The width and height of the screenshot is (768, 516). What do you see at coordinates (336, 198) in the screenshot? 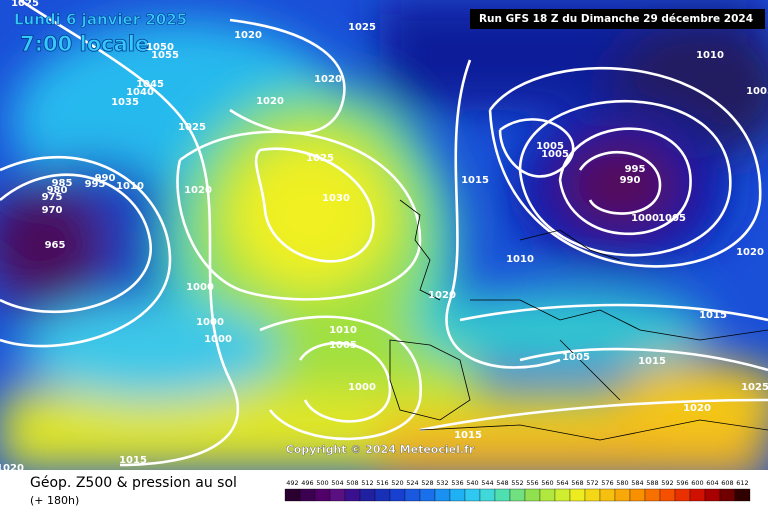
I see `isobar-label: 1030` at bounding box center [336, 198].